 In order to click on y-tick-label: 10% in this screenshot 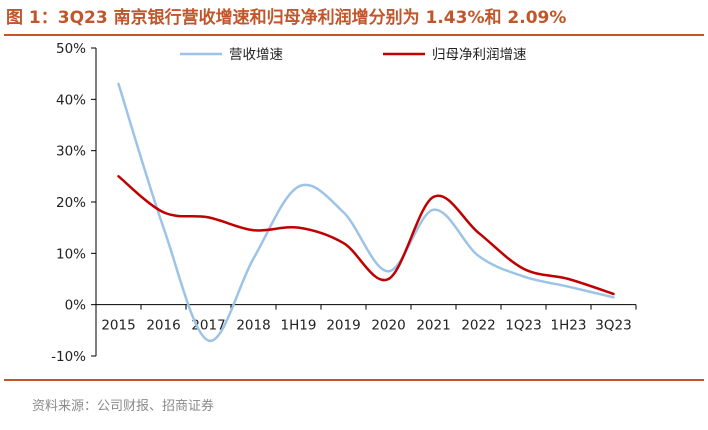, I will do `click(71, 254)`.